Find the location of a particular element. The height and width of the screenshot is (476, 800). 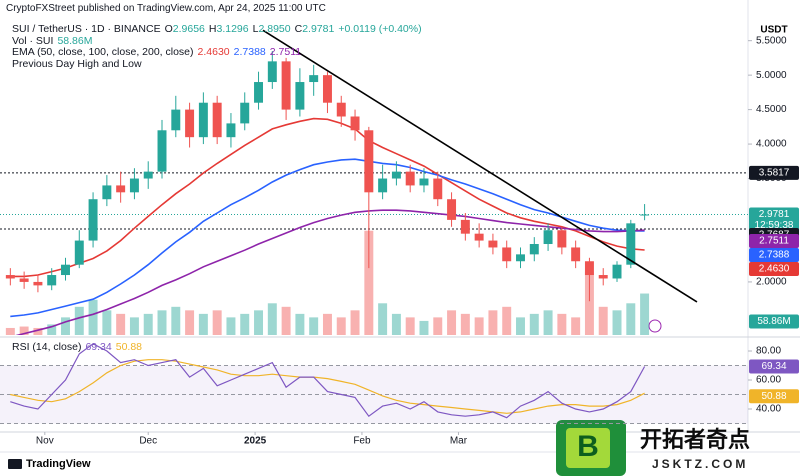

ohlc-key: L is located at coordinates (255, 29).